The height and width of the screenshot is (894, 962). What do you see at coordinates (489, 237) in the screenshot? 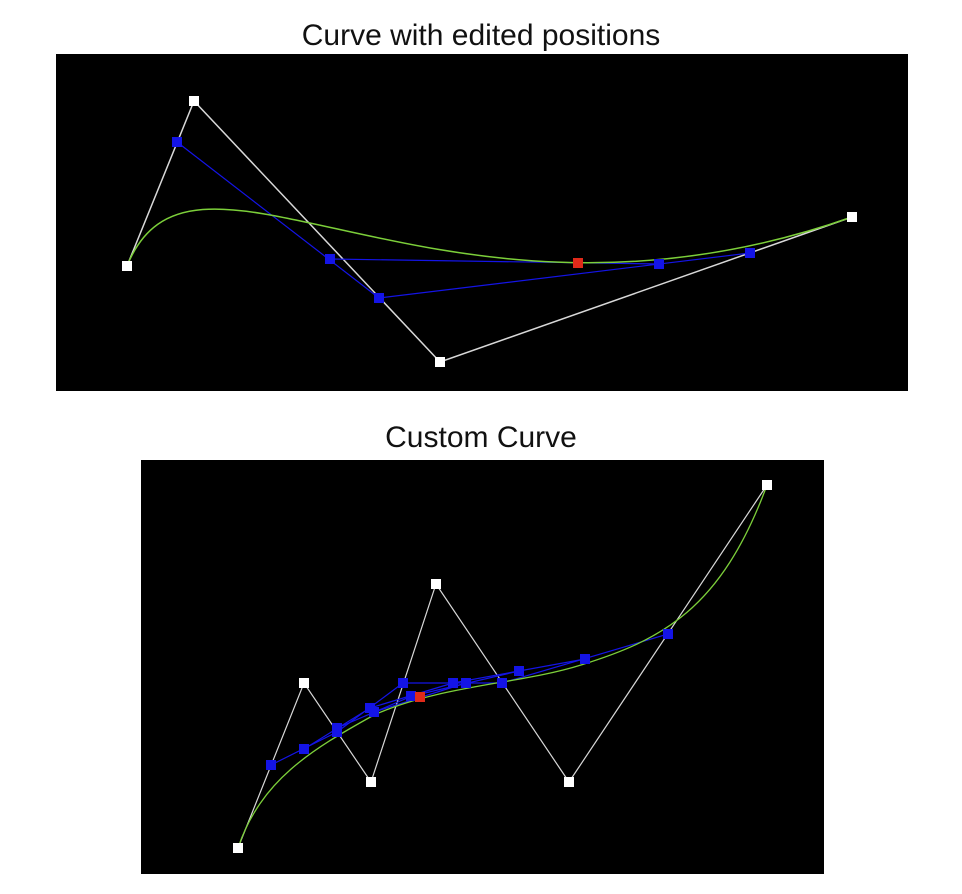
I see `bezier-curve` at bounding box center [489, 237].